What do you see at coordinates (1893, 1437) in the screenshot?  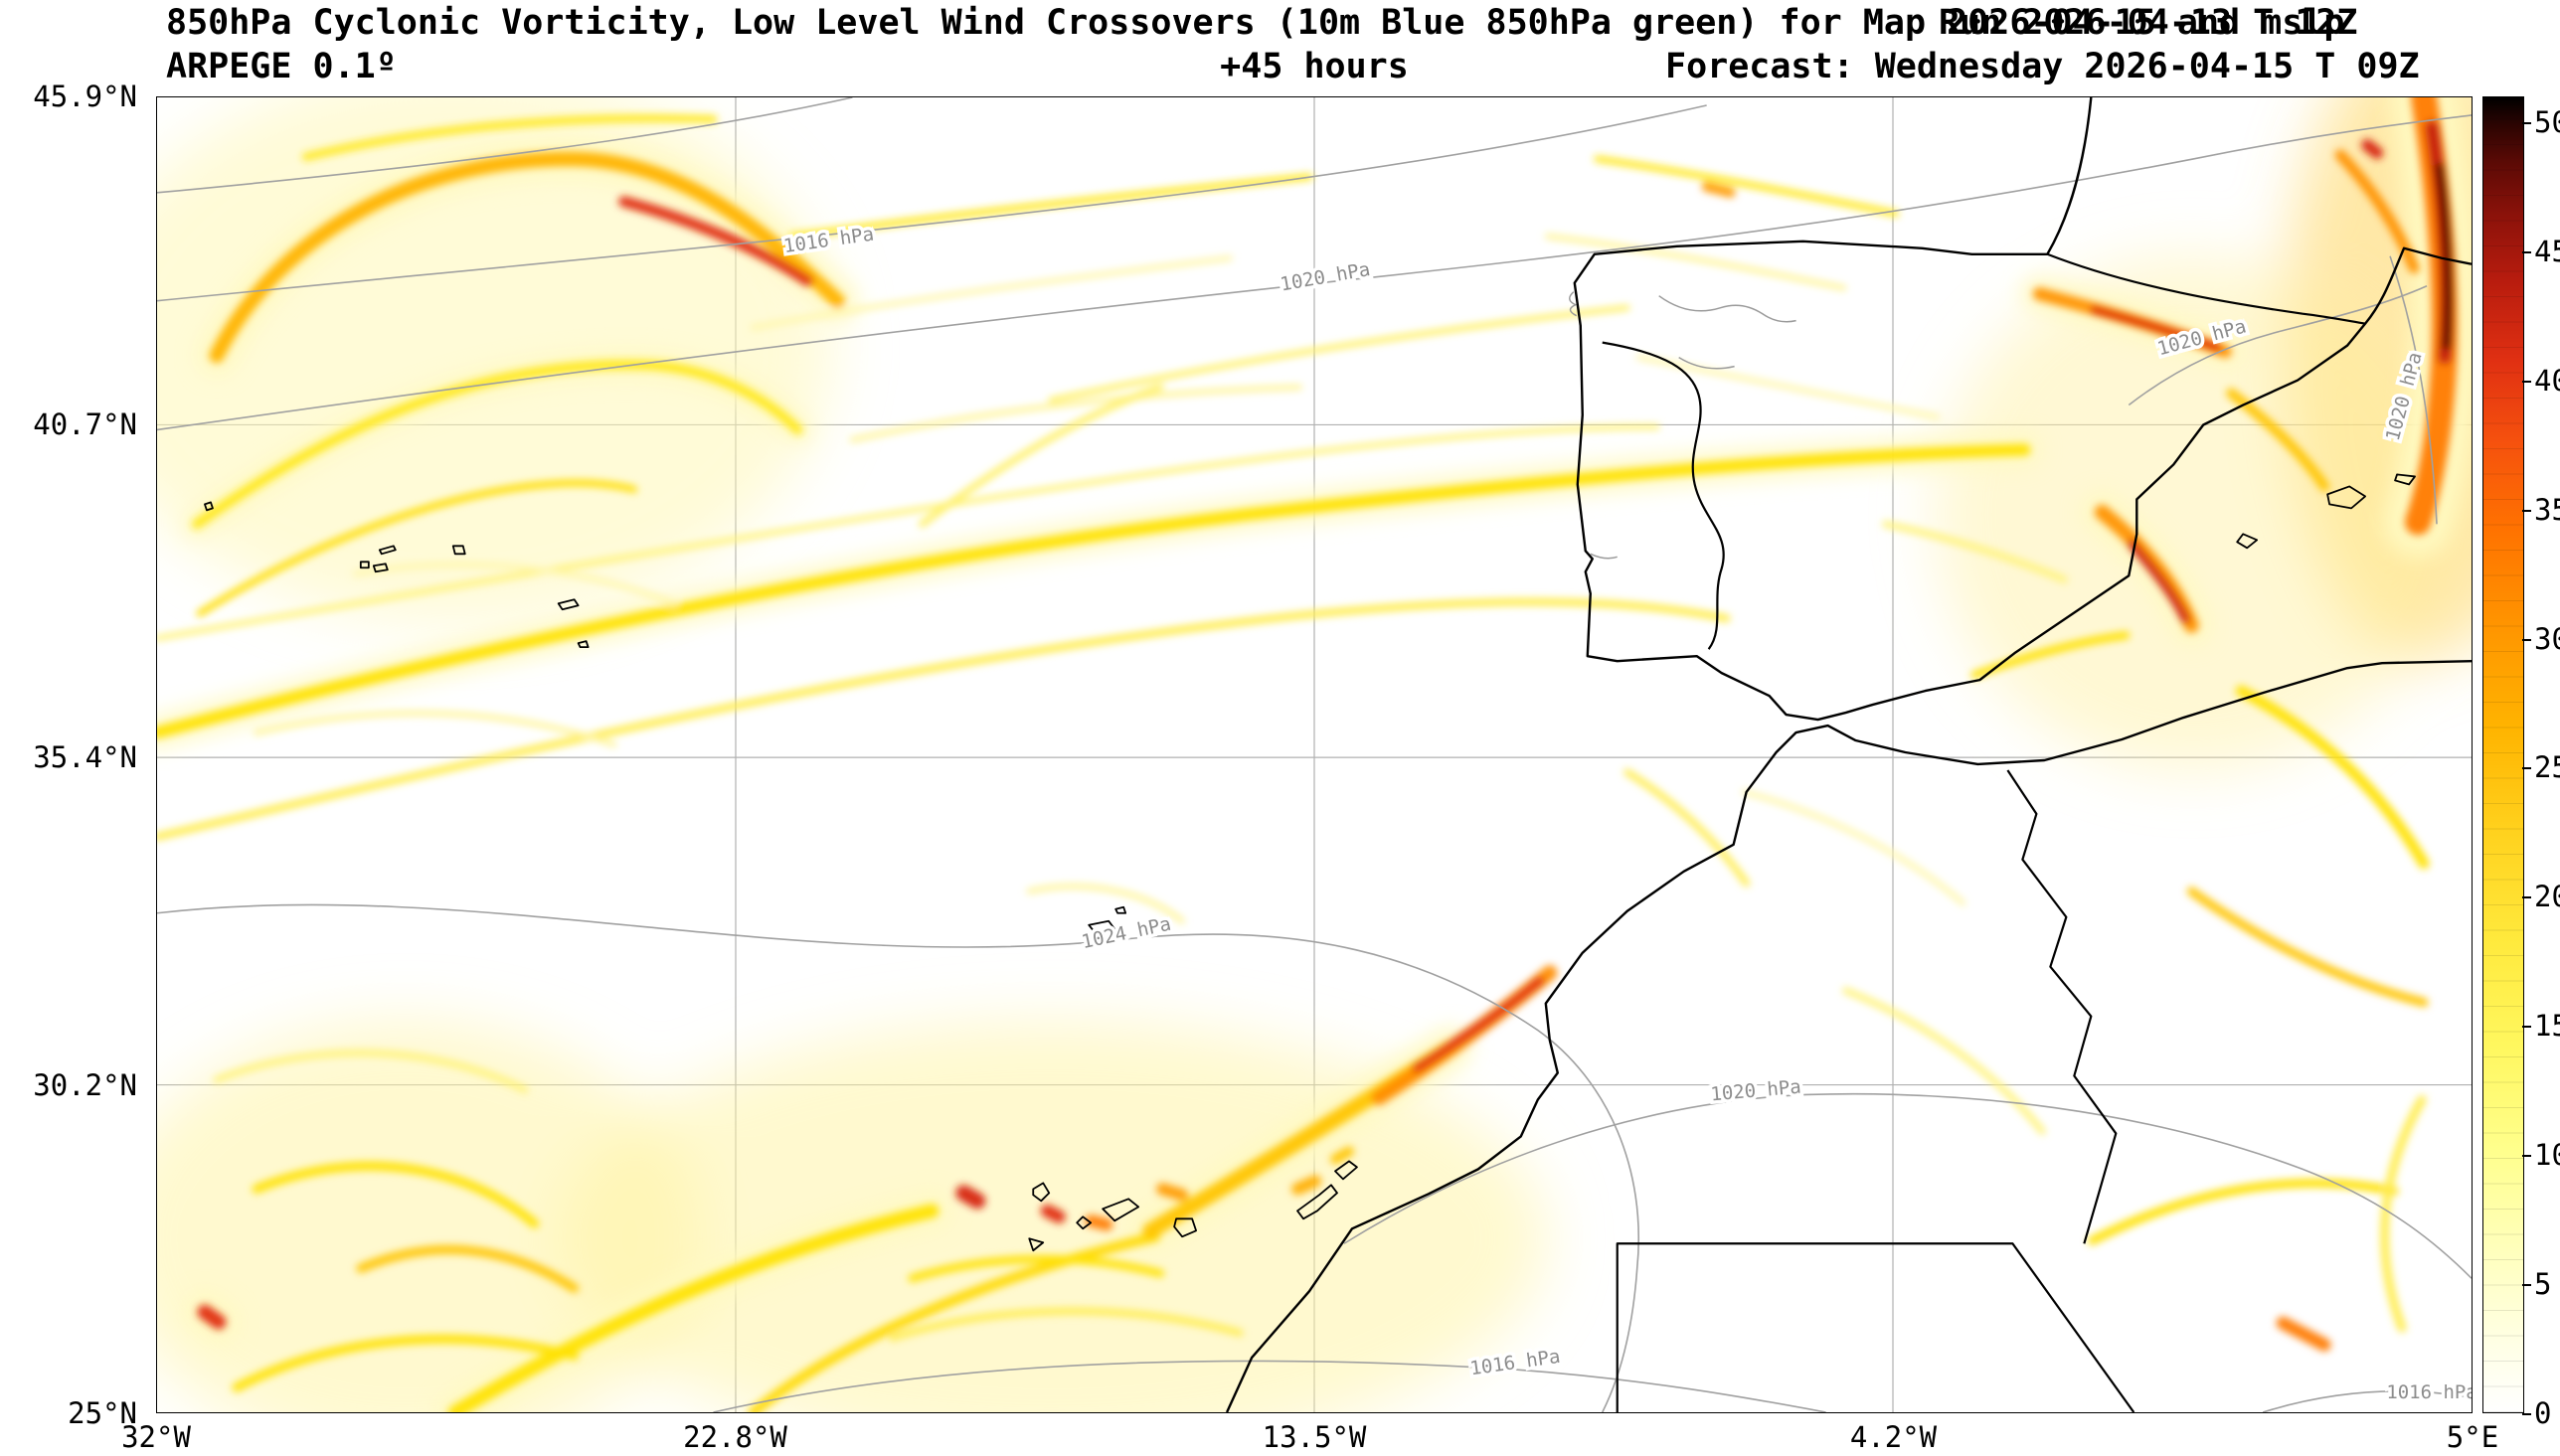 I see `x-tick-label: 4.2°W` at bounding box center [1893, 1437].